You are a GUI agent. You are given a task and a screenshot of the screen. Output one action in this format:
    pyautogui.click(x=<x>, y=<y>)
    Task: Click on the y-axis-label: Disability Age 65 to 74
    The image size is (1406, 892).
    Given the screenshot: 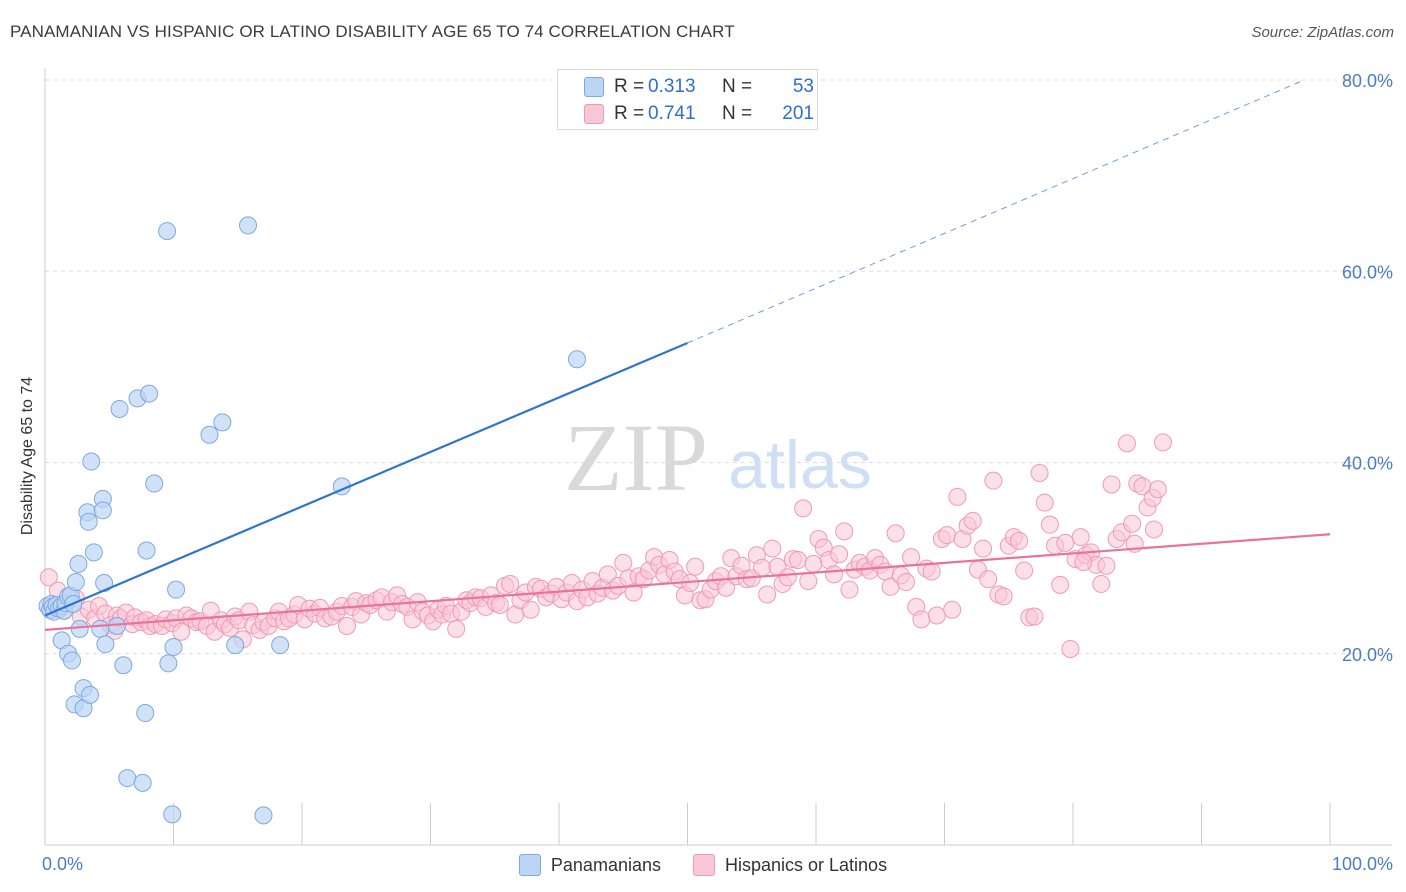 What is the action you would take?
    pyautogui.click(x=27, y=456)
    